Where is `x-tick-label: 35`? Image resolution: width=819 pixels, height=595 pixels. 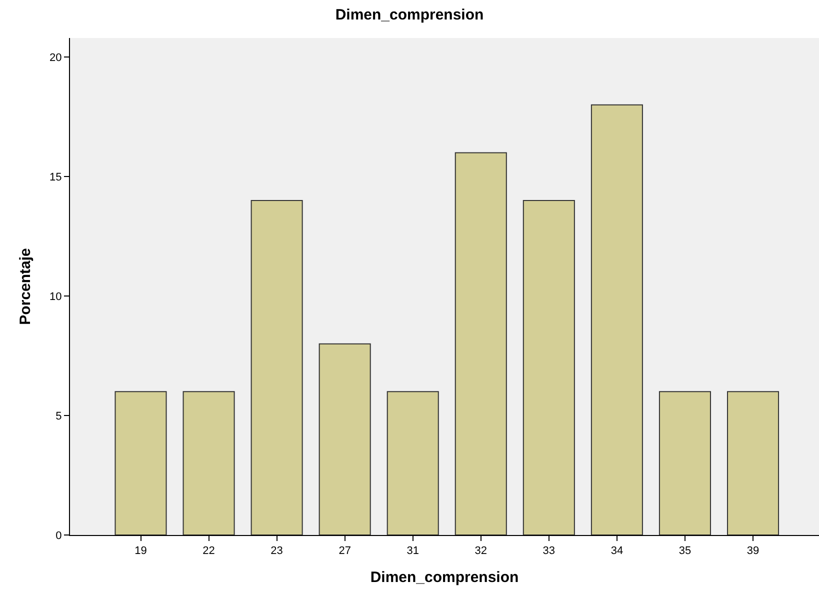 x-tick-label: 35 is located at coordinates (685, 551).